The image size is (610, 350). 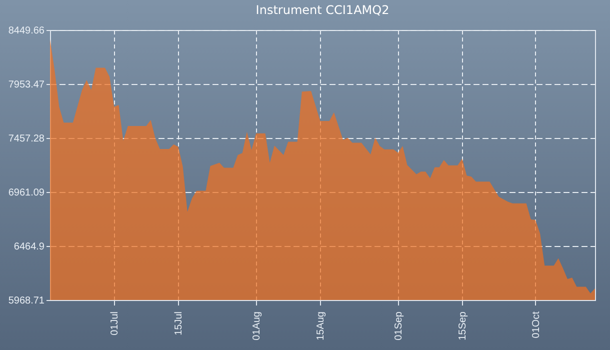 What do you see at coordinates (536, 324) in the screenshot?
I see `x-tick-label: 01Oct` at bounding box center [536, 324].